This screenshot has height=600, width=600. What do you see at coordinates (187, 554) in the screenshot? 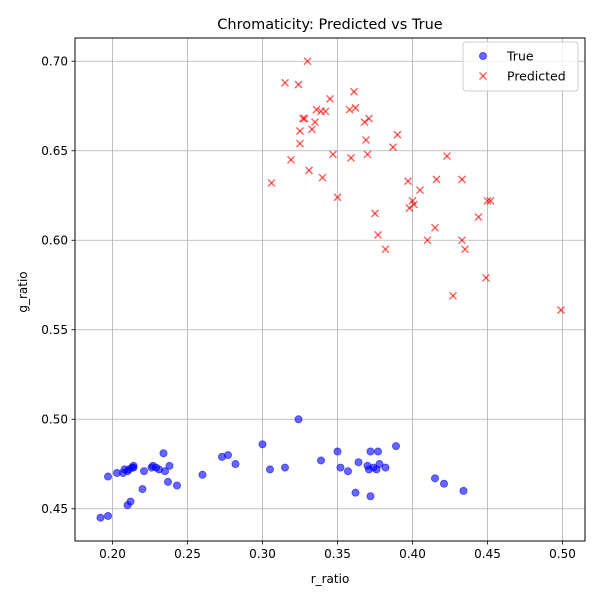
I see `x-tick-label: 0.25` at bounding box center [187, 554].